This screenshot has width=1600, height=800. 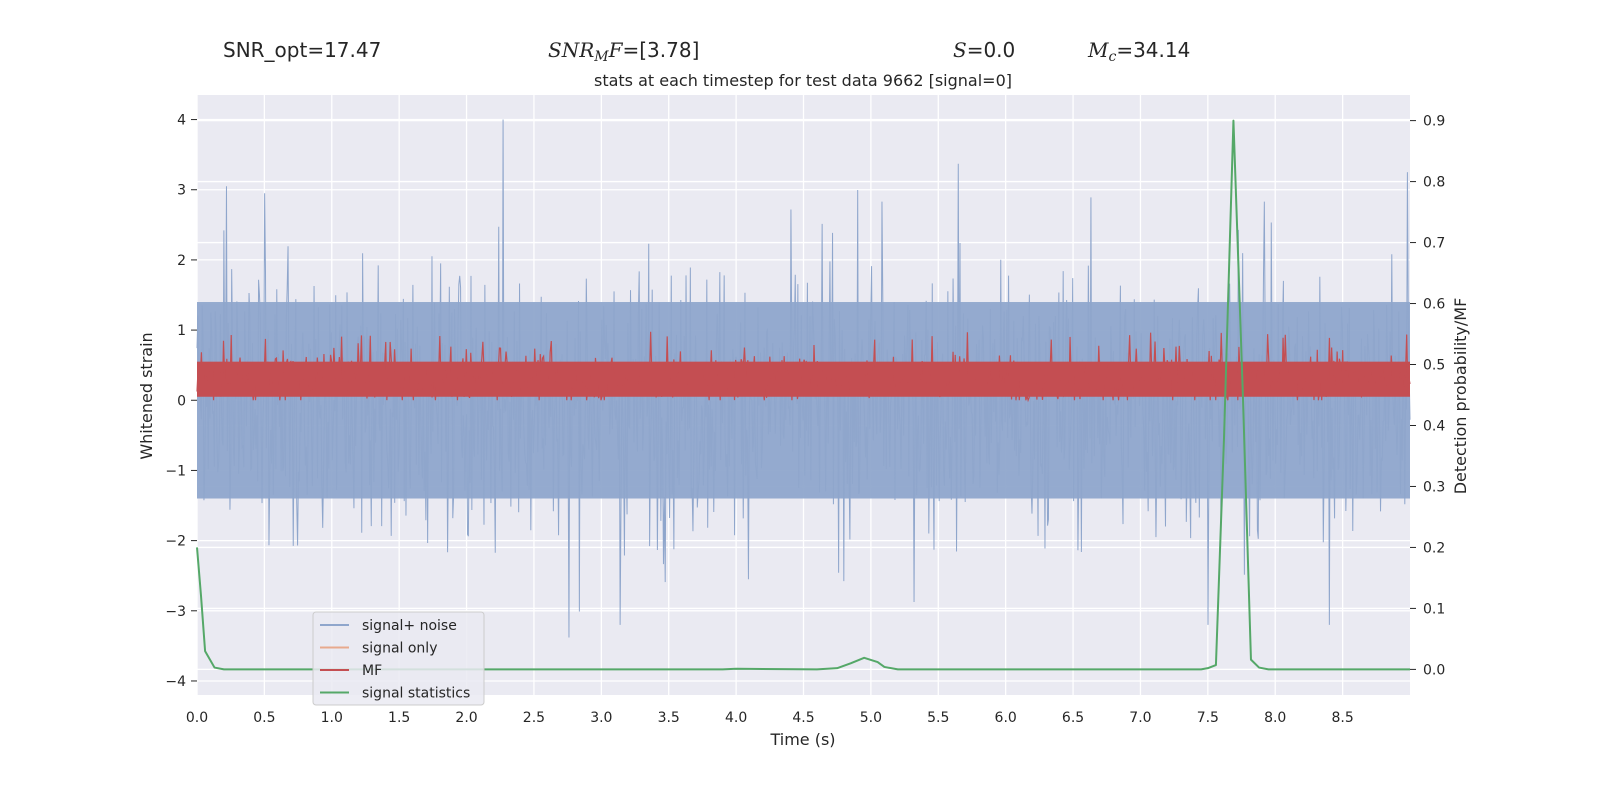 I want to click on s-label: S=0.0, so click(x=984, y=50).